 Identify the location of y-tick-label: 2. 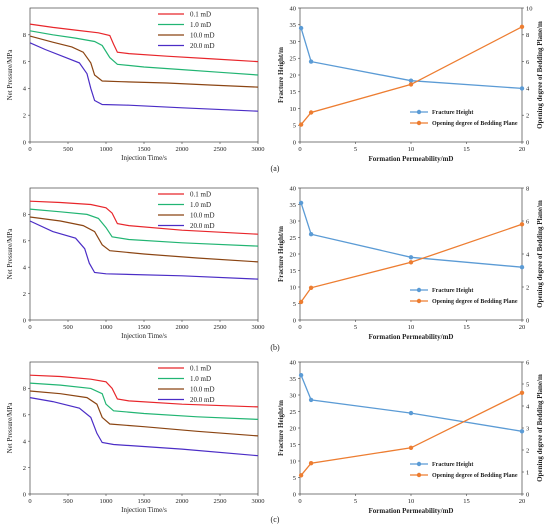
(24, 294).